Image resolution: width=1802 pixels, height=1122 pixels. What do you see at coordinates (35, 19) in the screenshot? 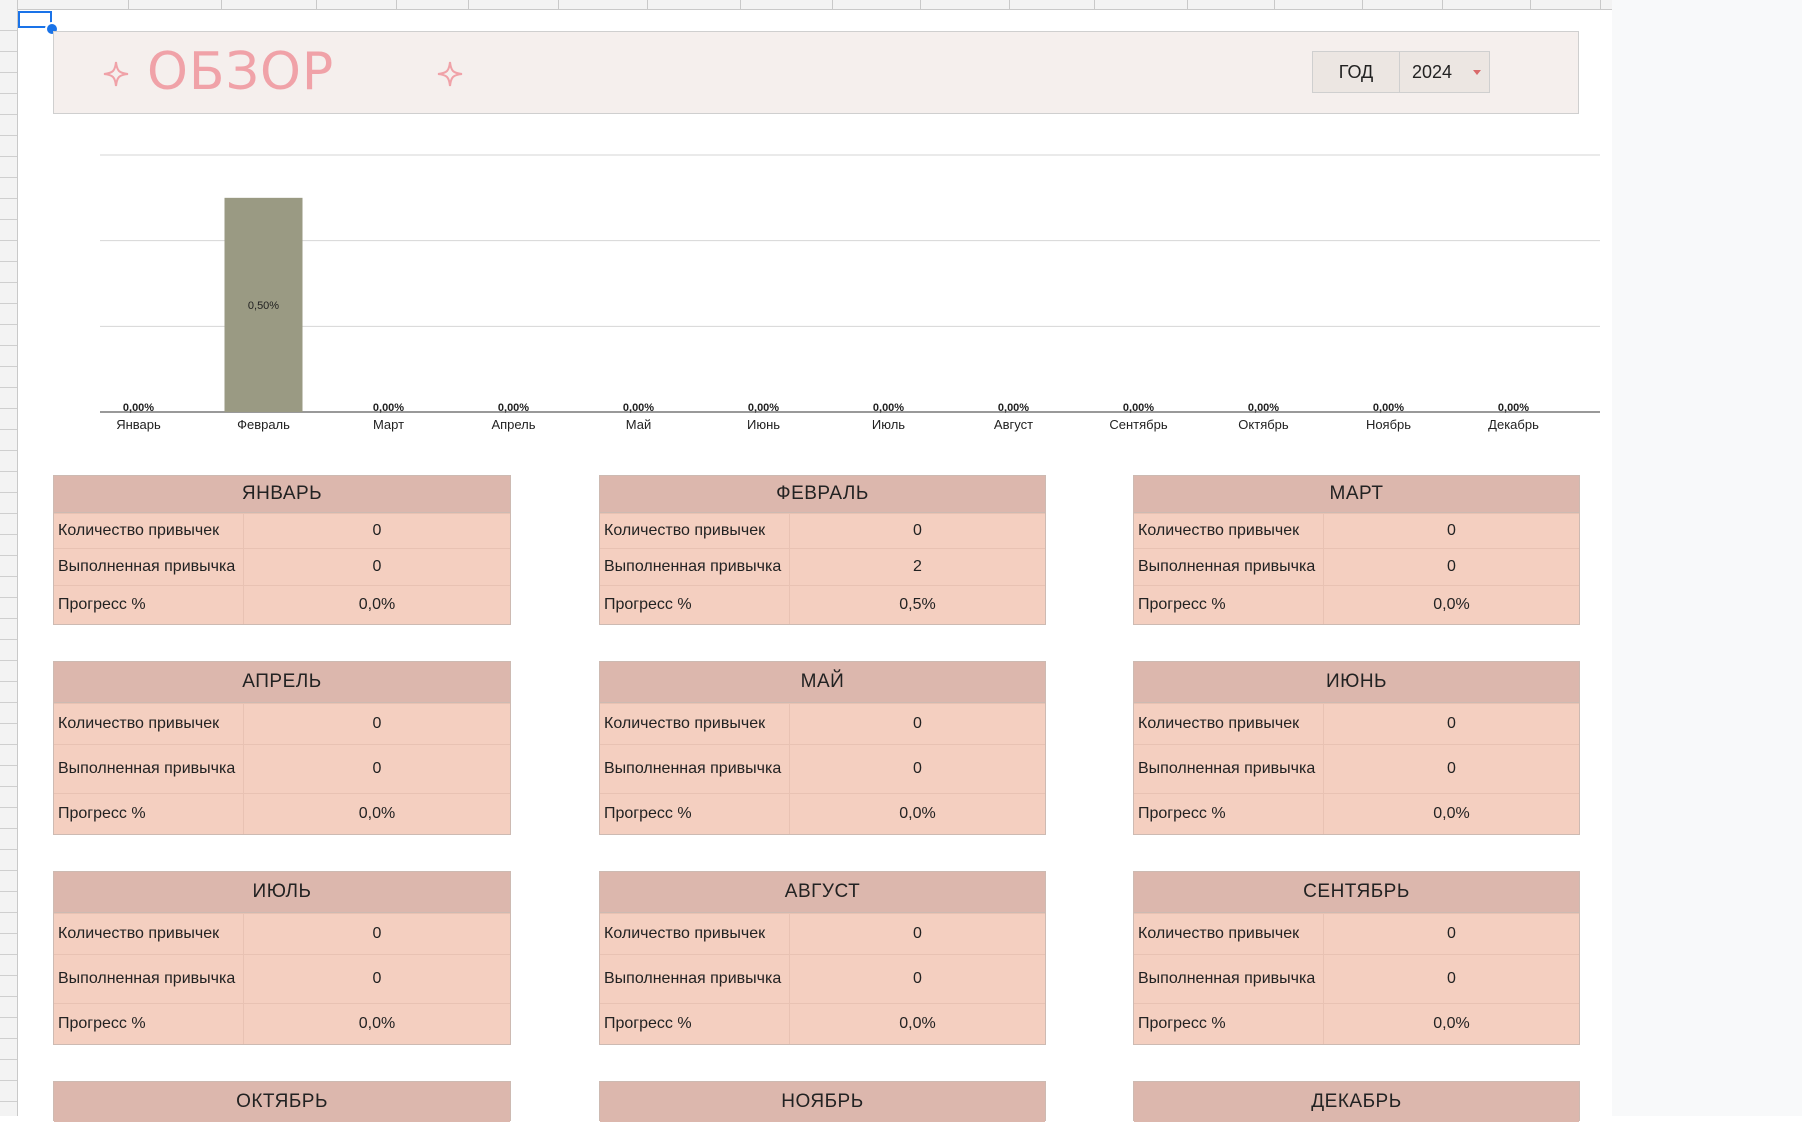
I see `selected-cell` at bounding box center [35, 19].